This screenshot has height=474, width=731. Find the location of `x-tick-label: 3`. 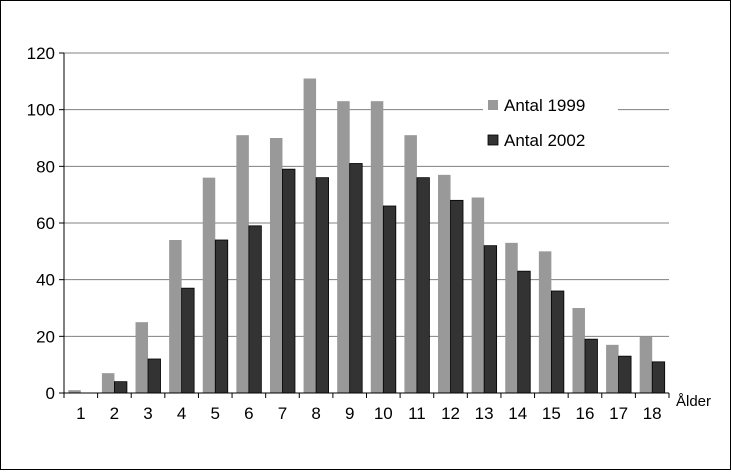

x-tick-label: 3 is located at coordinates (147, 413).